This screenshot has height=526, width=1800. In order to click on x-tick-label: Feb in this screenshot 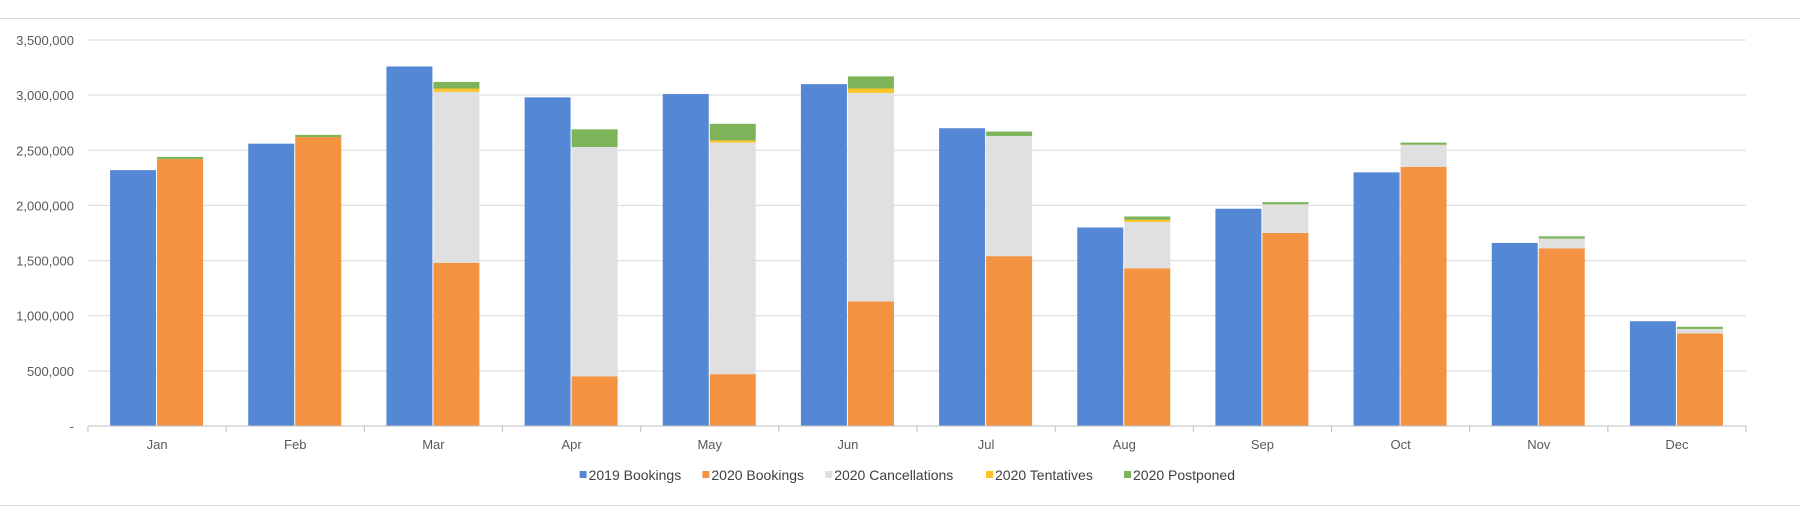, I will do `click(295, 444)`.